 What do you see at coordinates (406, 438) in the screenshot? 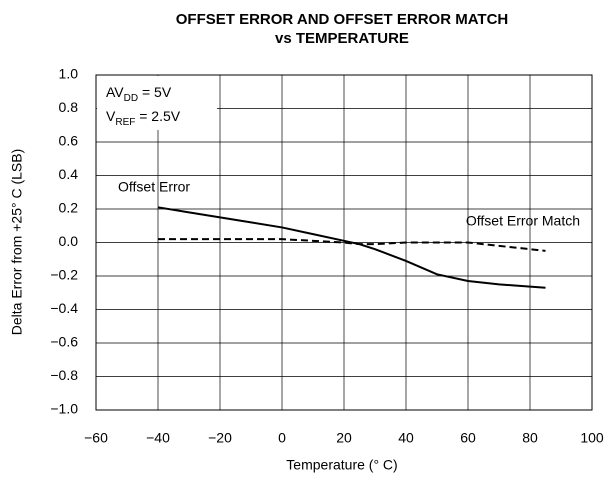
I see `x-tick-label: 40` at bounding box center [406, 438].